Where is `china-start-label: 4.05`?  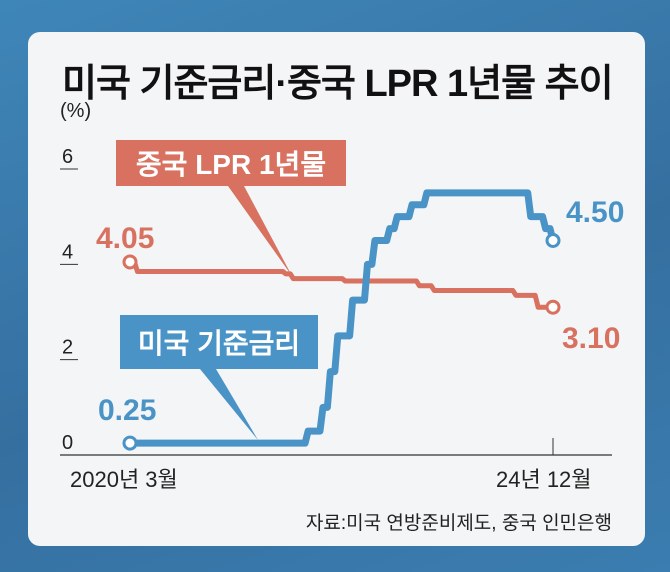 china-start-label: 4.05 is located at coordinates (125, 238).